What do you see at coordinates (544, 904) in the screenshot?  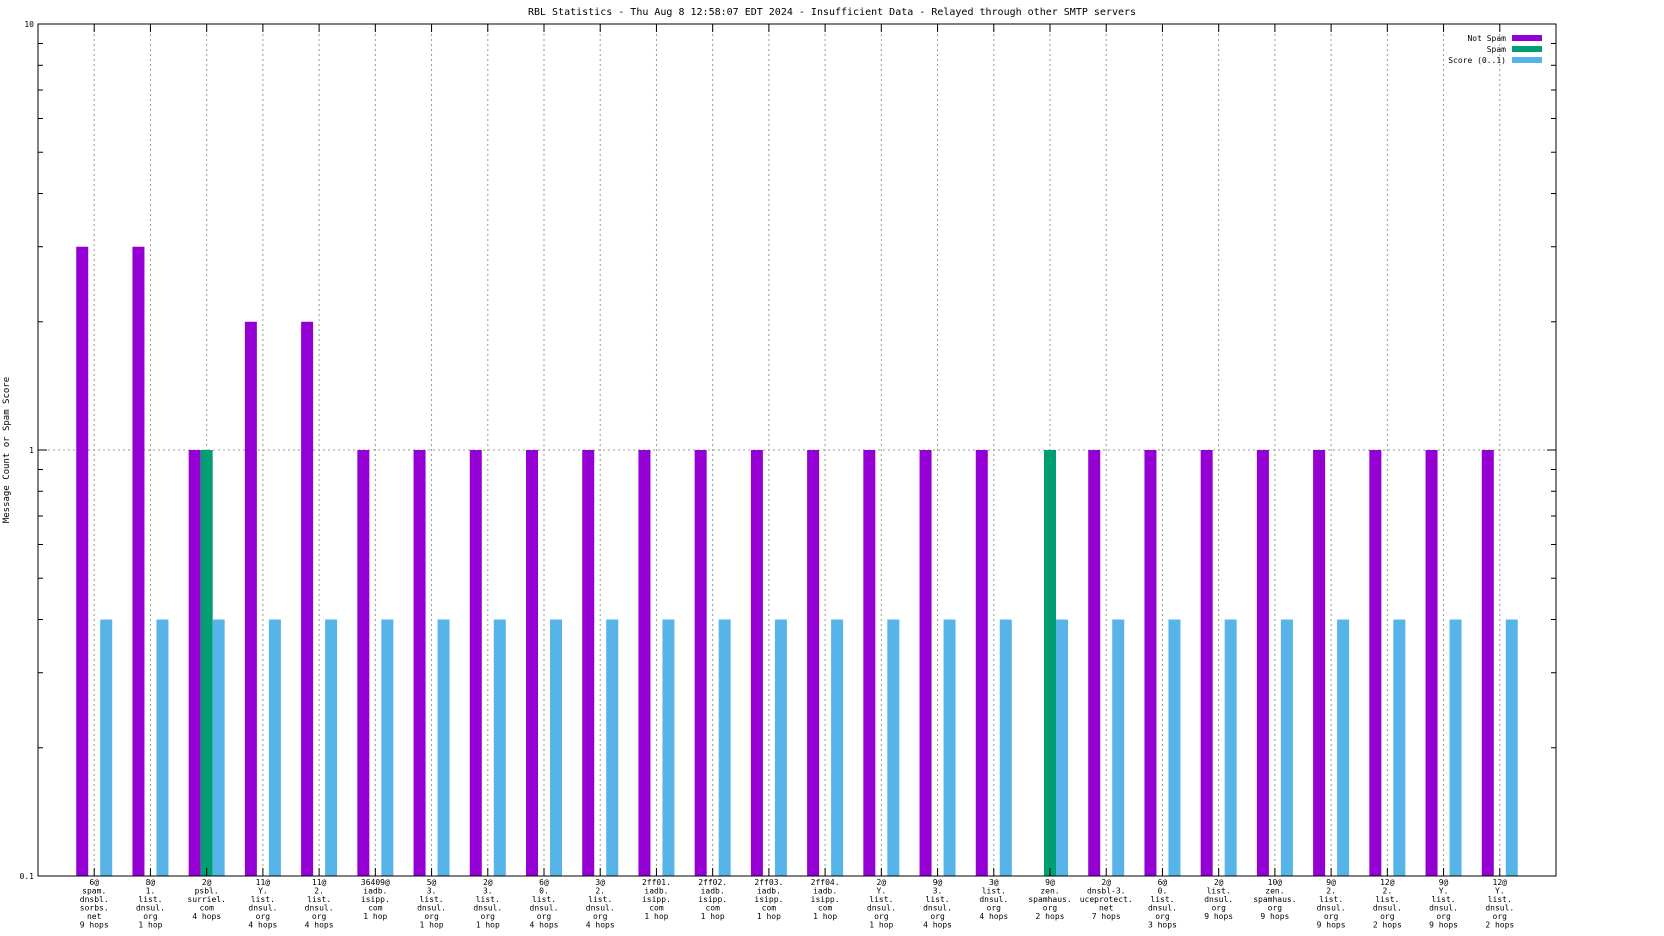 I see `x-tick-label: 6@ 0. list. dnsul. org 4 hops` at bounding box center [544, 904].